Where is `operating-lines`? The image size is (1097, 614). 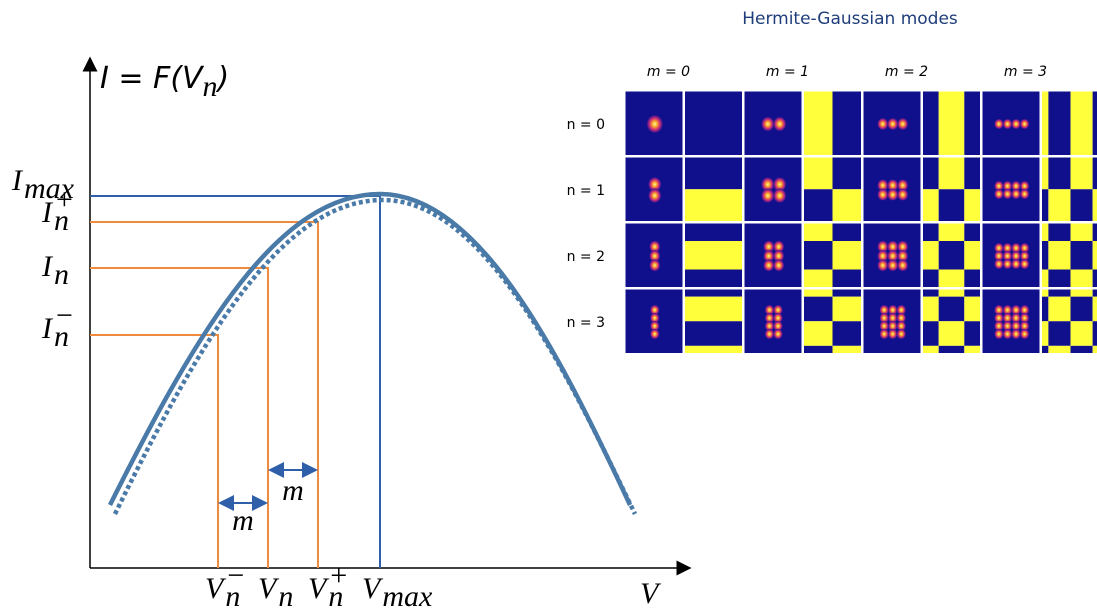
operating-lines is located at coordinates (204, 394).